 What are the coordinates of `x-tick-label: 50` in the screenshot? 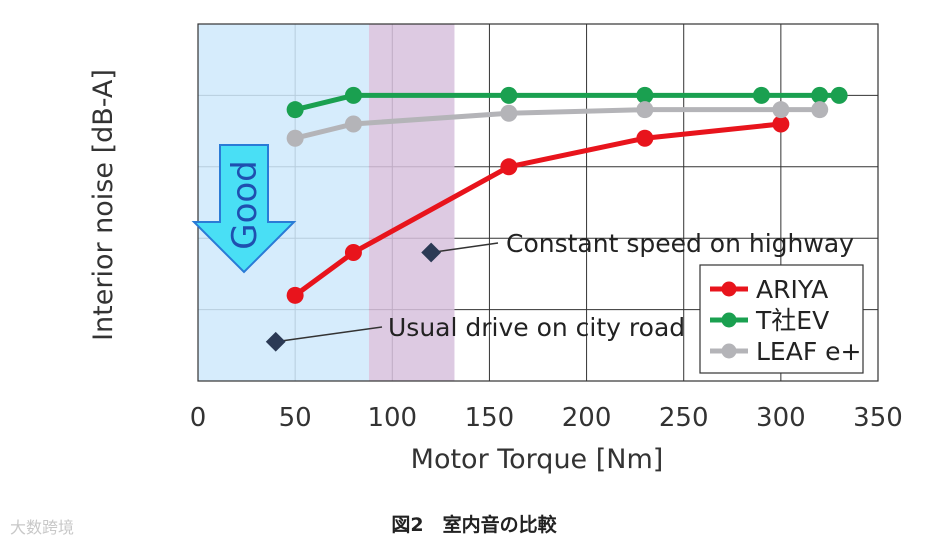 It's located at (295, 418).